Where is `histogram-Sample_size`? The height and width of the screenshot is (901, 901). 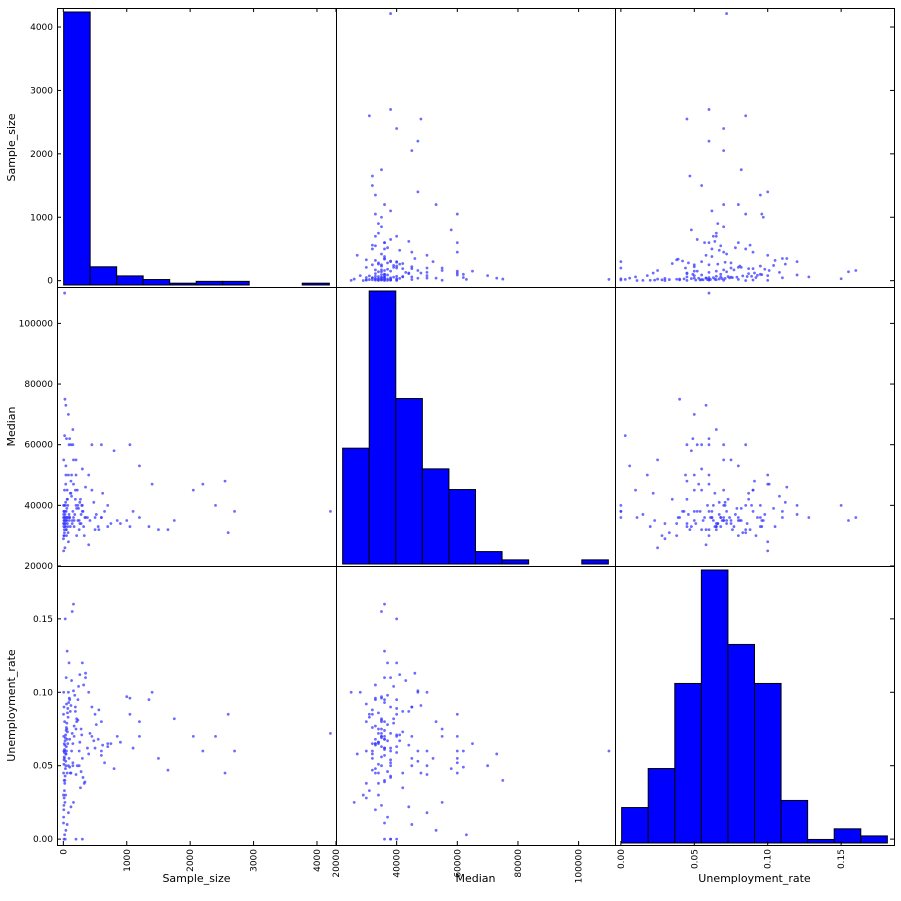
histogram-Sample_size is located at coordinates (196, 148).